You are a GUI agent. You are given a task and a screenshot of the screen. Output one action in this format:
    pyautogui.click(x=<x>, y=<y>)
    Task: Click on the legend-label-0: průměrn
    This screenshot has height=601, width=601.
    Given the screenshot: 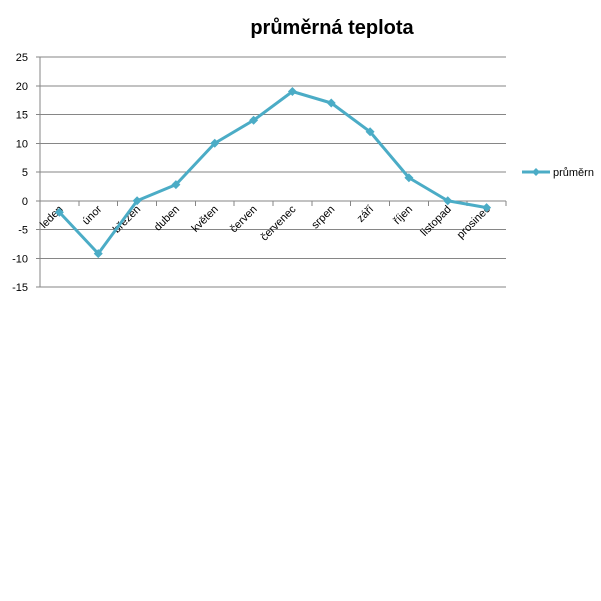 What is the action you would take?
    pyautogui.click(x=573, y=173)
    